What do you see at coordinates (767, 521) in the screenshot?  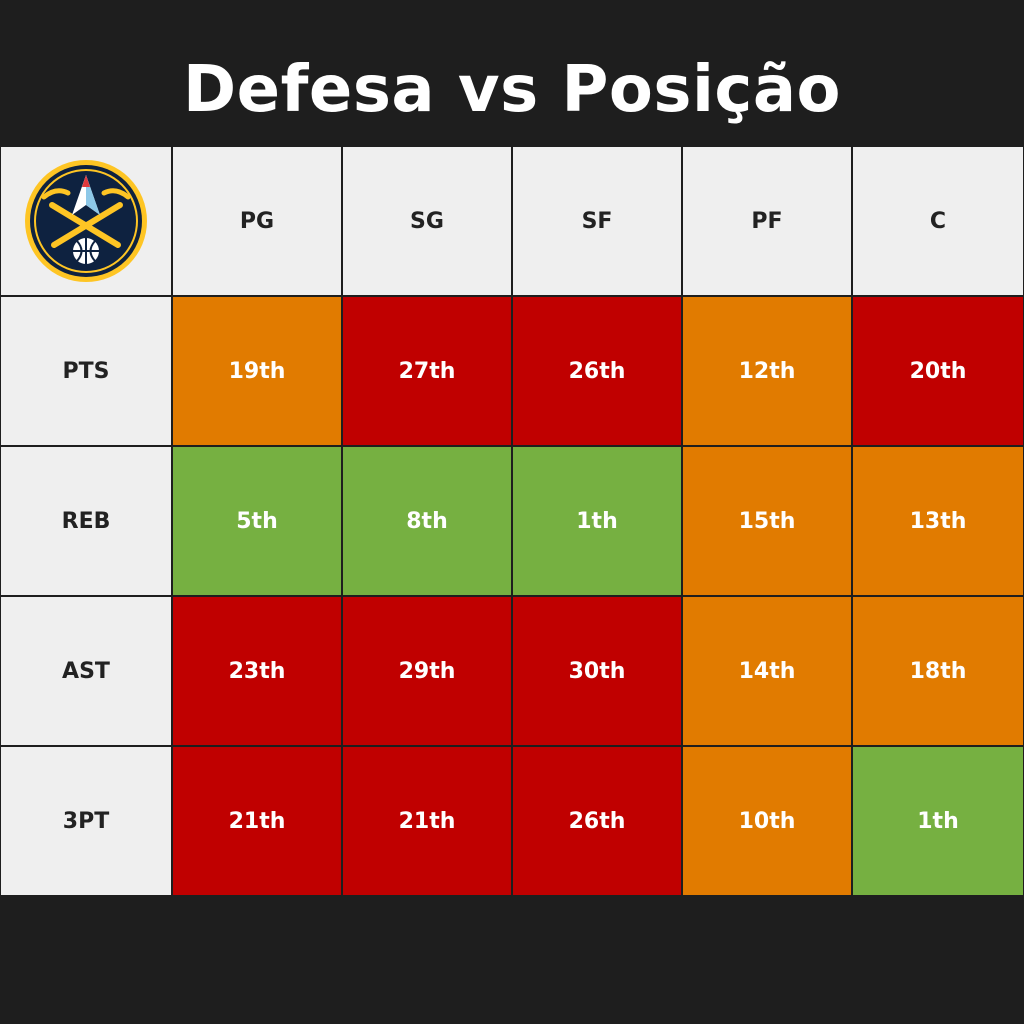 I see `rank-cell: 15th` at bounding box center [767, 521].